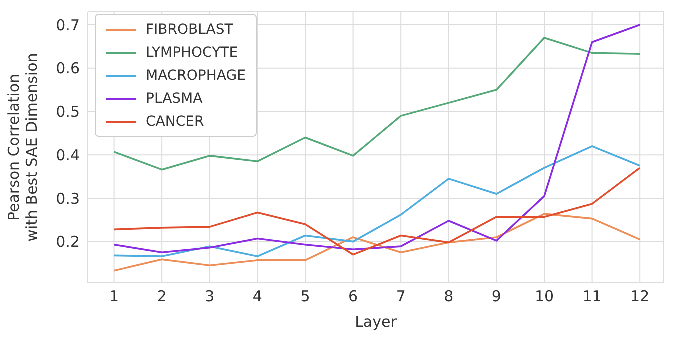 Image resolution: width=680 pixels, height=341 pixels. What do you see at coordinates (497, 297) in the screenshot?
I see `x-tick-label: 9` at bounding box center [497, 297].